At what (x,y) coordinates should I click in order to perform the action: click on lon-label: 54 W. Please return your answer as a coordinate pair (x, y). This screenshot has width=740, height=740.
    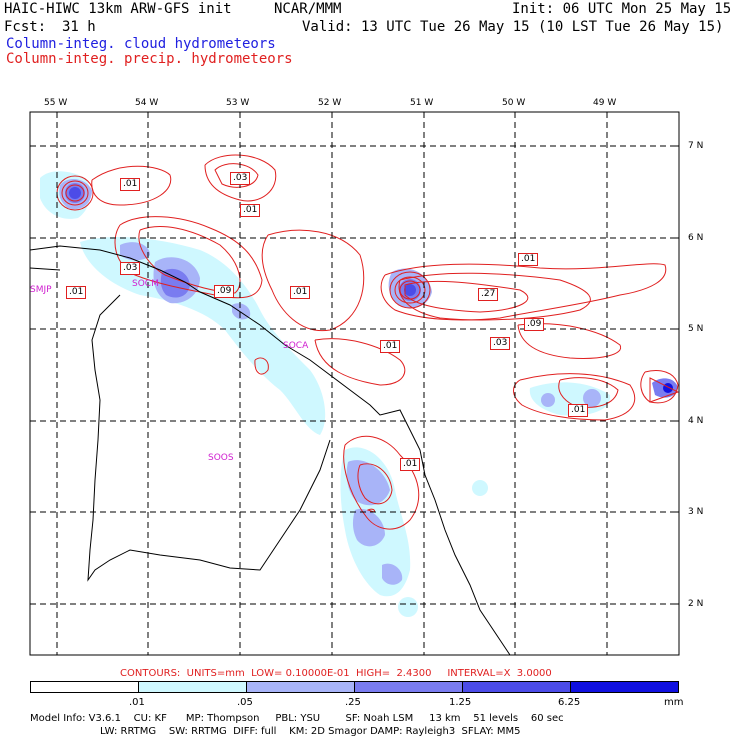
    Looking at the image, I should click on (147, 103).